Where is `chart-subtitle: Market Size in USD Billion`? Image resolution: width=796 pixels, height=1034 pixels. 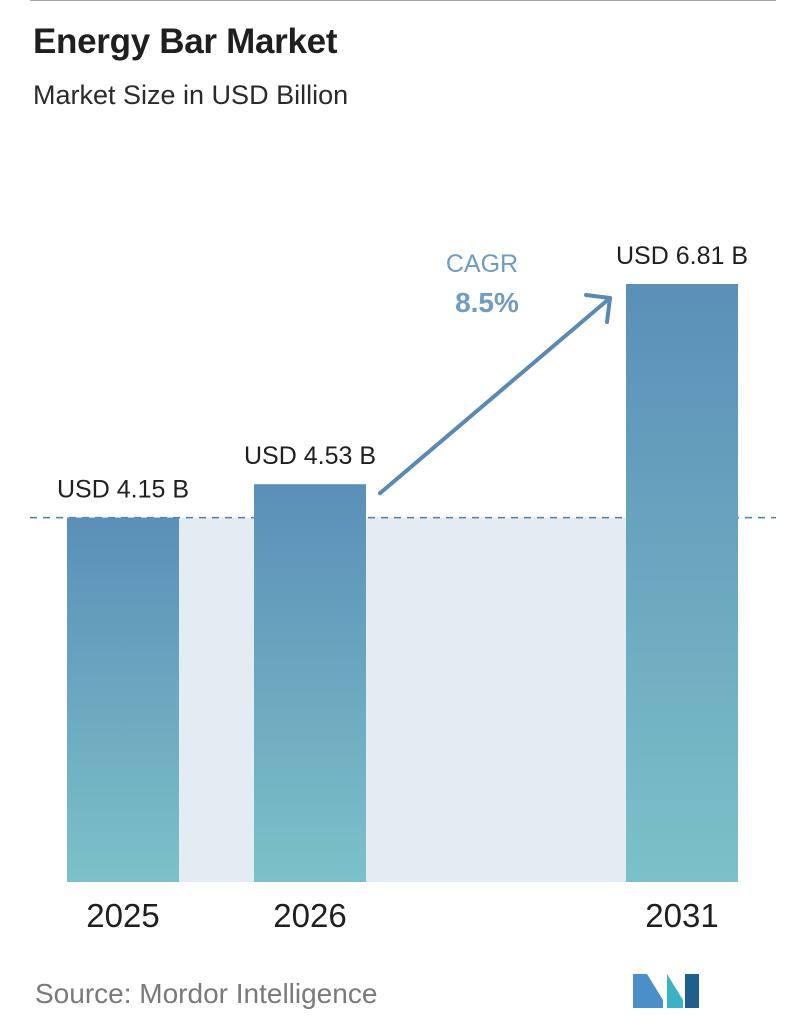
chart-subtitle: Market Size in USD Billion is located at coordinates (191, 95).